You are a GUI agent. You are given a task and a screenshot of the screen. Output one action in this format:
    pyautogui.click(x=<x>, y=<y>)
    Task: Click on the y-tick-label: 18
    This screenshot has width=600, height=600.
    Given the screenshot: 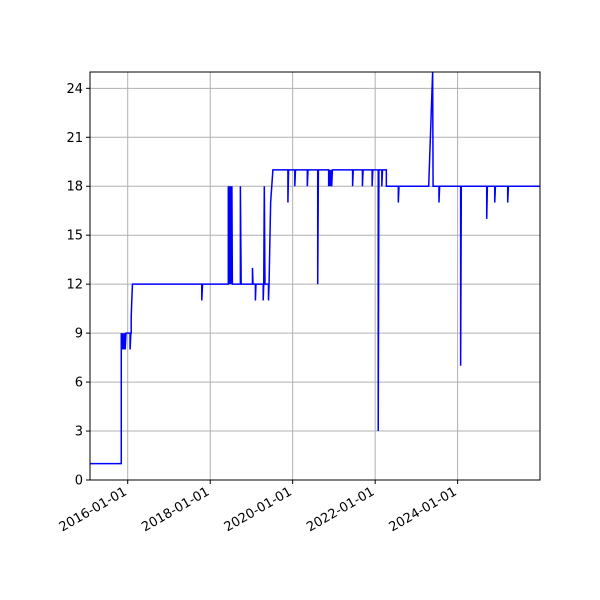 What is the action you would take?
    pyautogui.click(x=74, y=187)
    